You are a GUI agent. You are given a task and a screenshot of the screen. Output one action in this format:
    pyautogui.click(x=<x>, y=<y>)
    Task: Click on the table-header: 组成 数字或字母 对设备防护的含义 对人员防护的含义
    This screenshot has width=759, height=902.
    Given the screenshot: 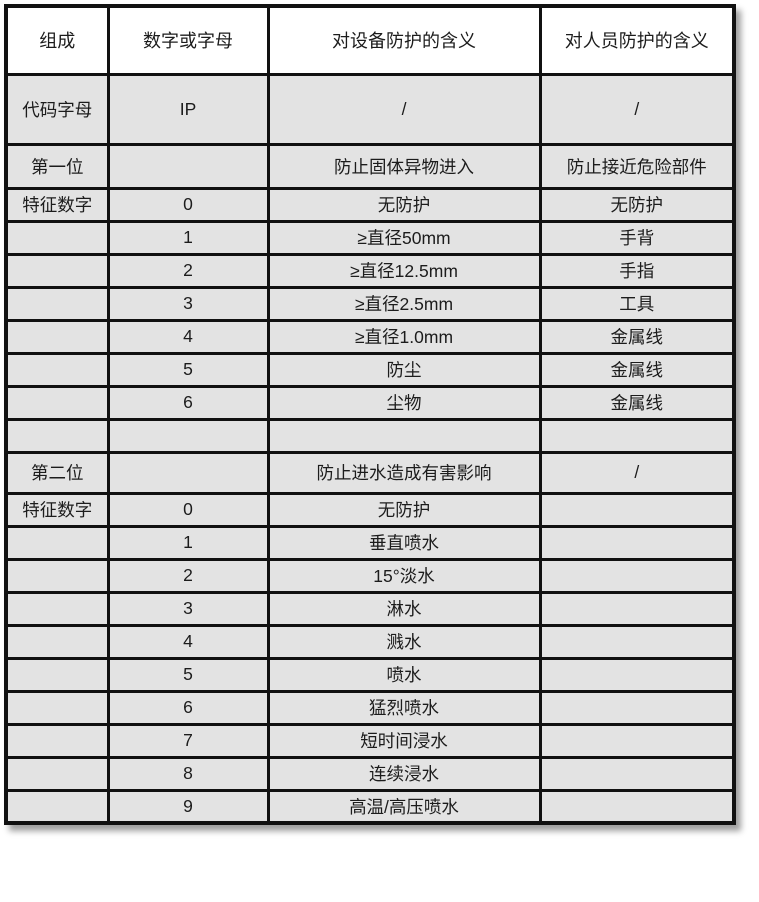 What is the action you would take?
    pyautogui.click(x=370, y=40)
    